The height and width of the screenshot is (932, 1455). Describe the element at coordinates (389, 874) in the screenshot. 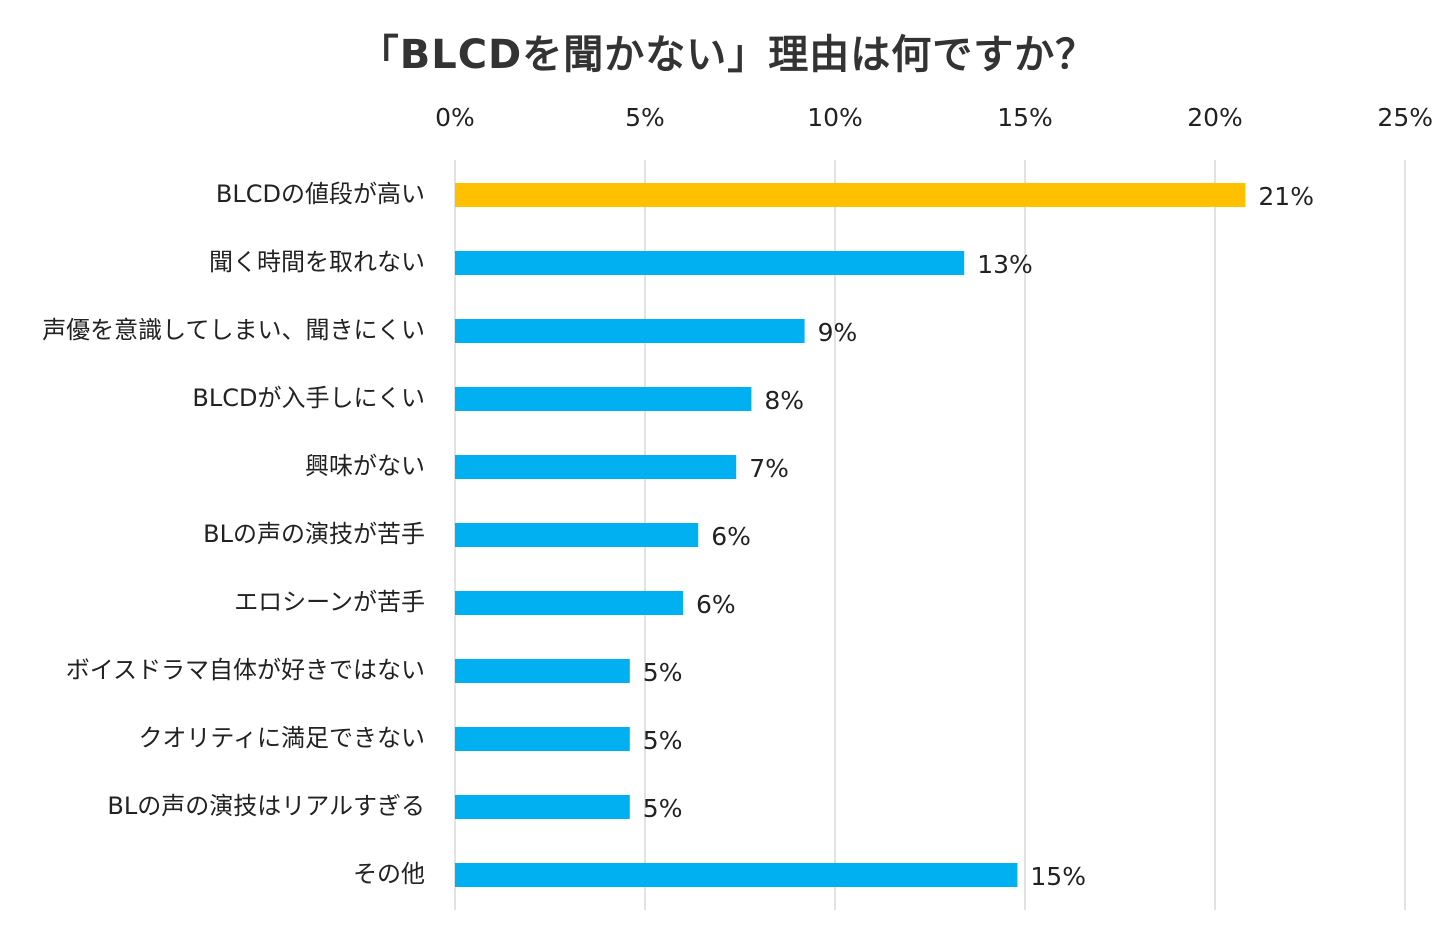

I see `category-label: その他` at that location.